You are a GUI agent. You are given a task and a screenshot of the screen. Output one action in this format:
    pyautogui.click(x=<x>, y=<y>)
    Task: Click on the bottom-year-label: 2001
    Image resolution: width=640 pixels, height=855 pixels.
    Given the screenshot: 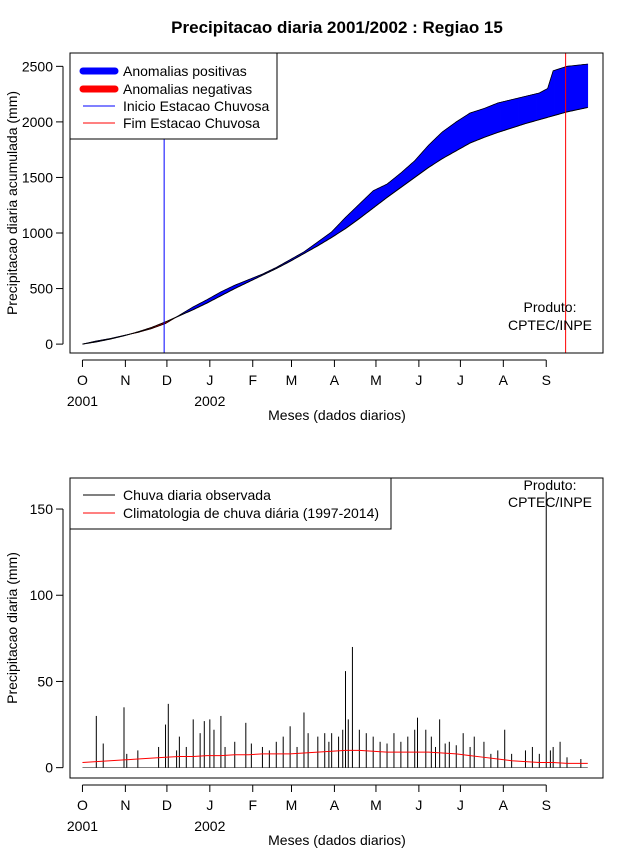 What is the action you would take?
    pyautogui.click(x=82, y=826)
    